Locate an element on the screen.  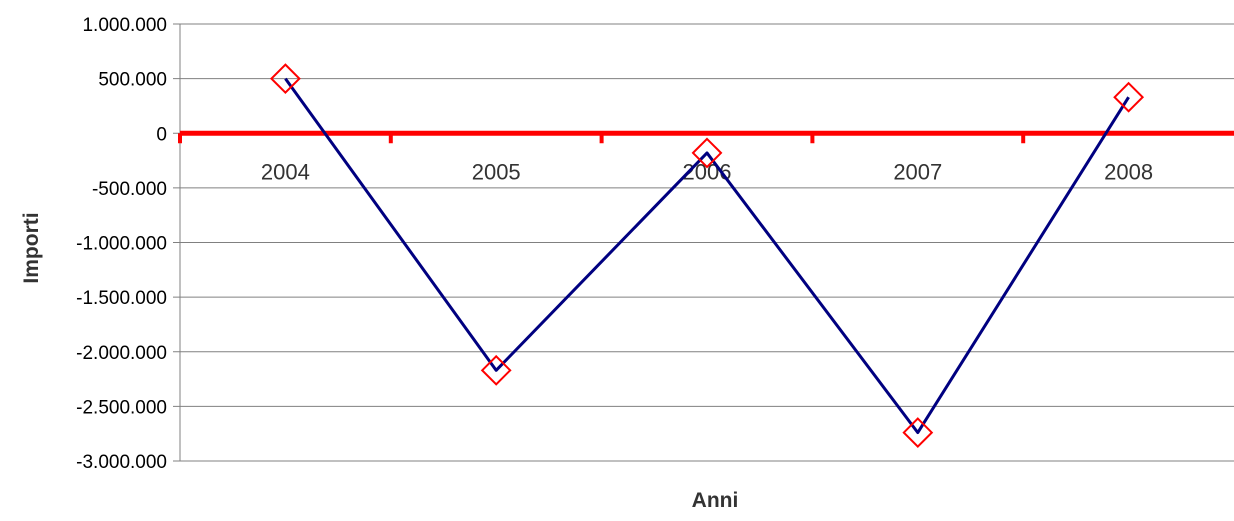
x-category-label: 2005 is located at coordinates (496, 171).